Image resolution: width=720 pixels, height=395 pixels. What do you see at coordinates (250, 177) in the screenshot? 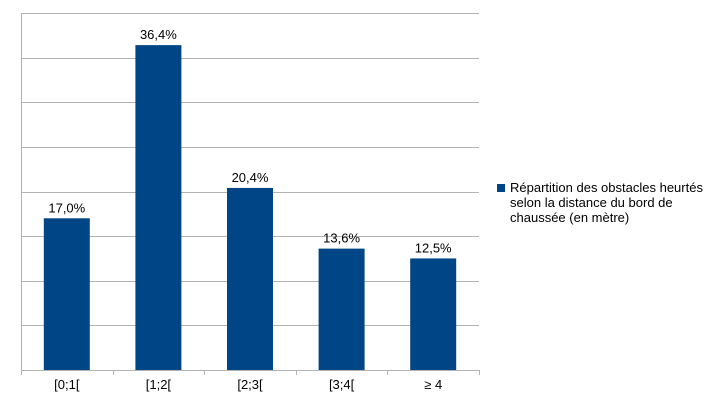
I see `data-label: 20,4%` at bounding box center [250, 177].